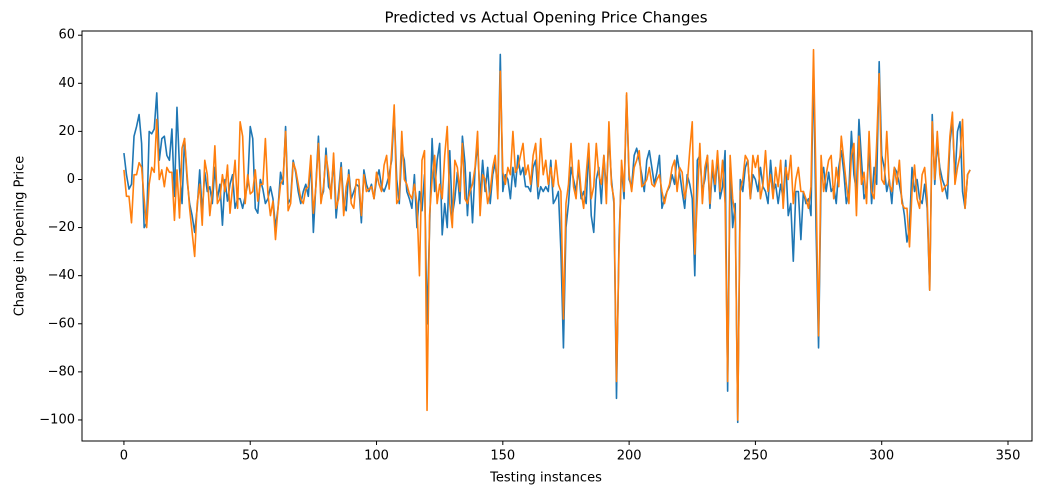 This screenshot has width=1038, height=490. I want to click on x-tick-label: 250, so click(755, 456).